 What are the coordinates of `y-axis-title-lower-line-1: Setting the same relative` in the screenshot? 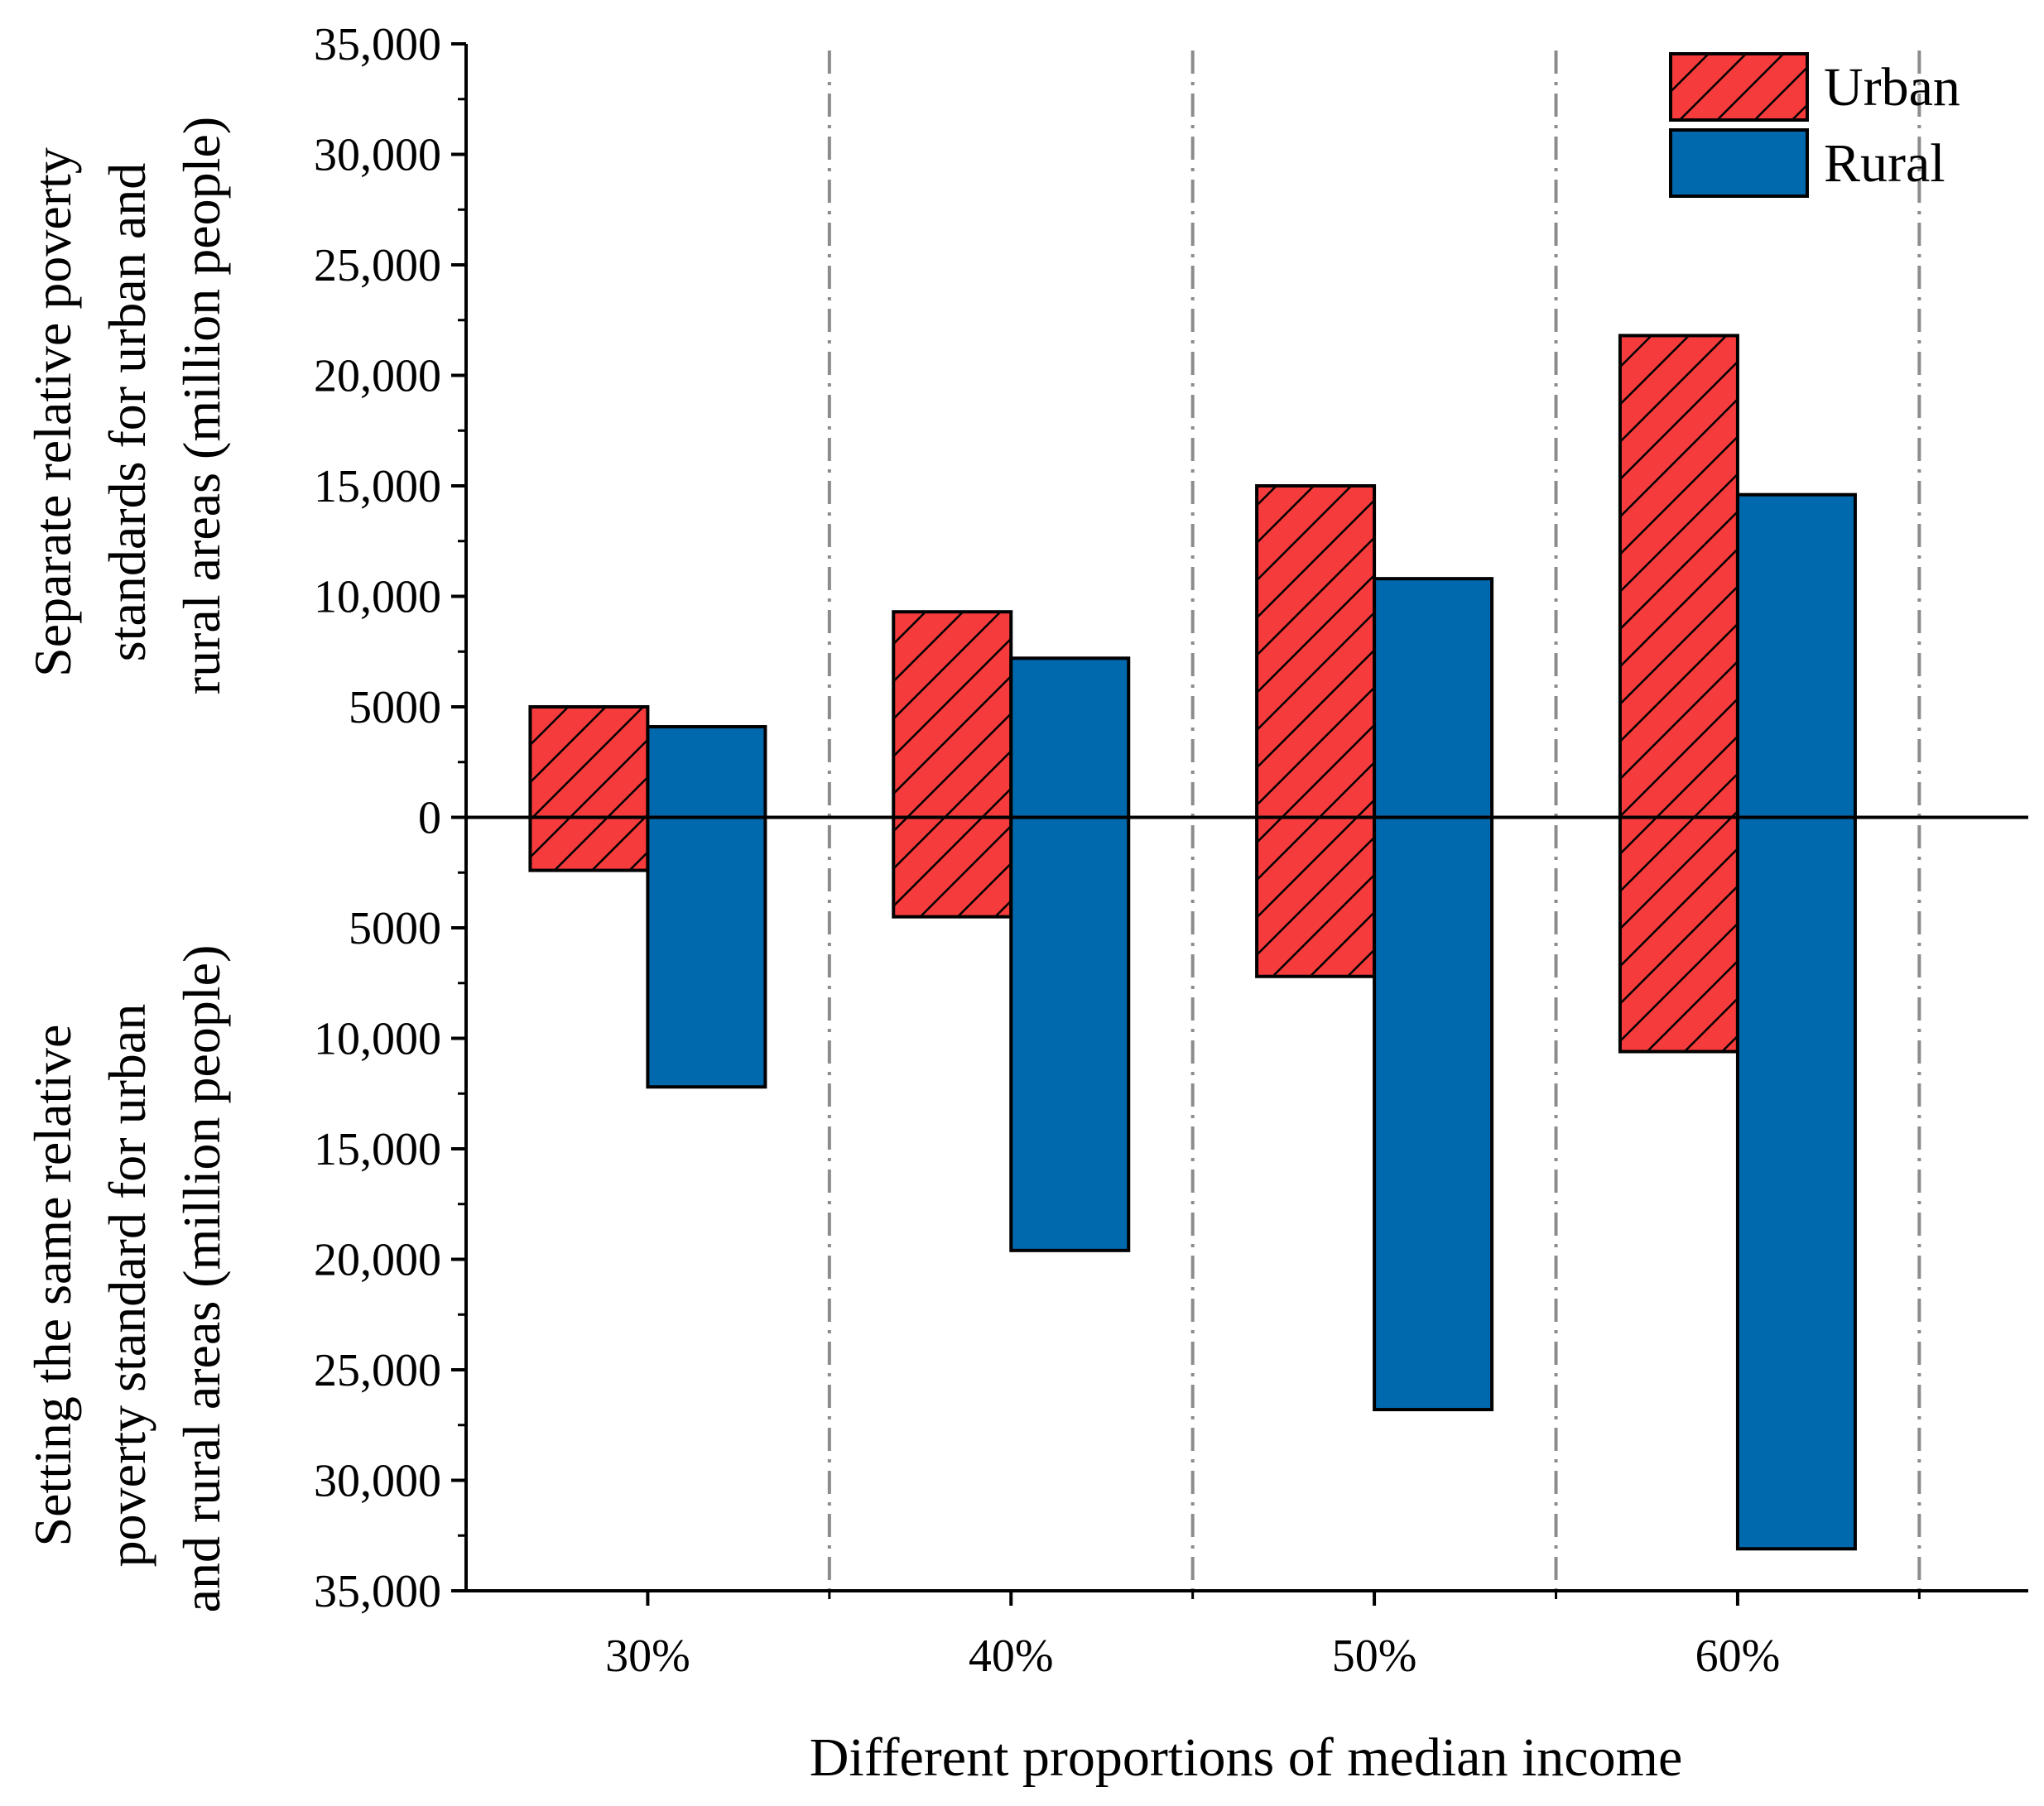 It's located at (52, 1286).